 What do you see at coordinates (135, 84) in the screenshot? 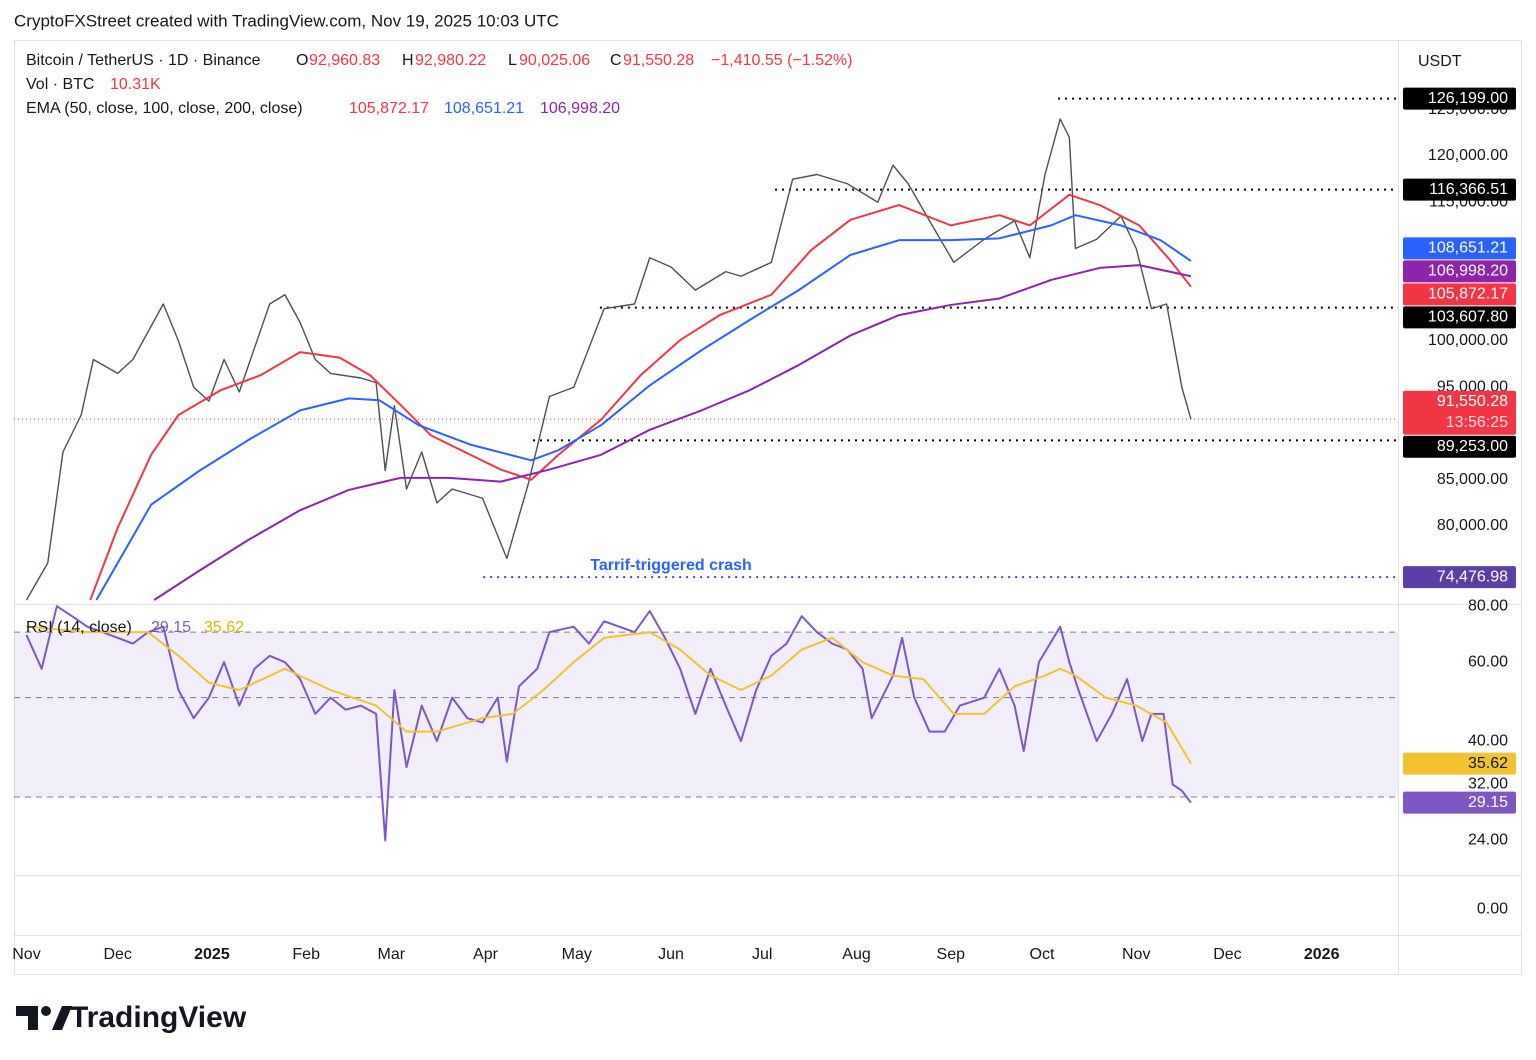
I see `volume-value: 10.31K` at bounding box center [135, 84].